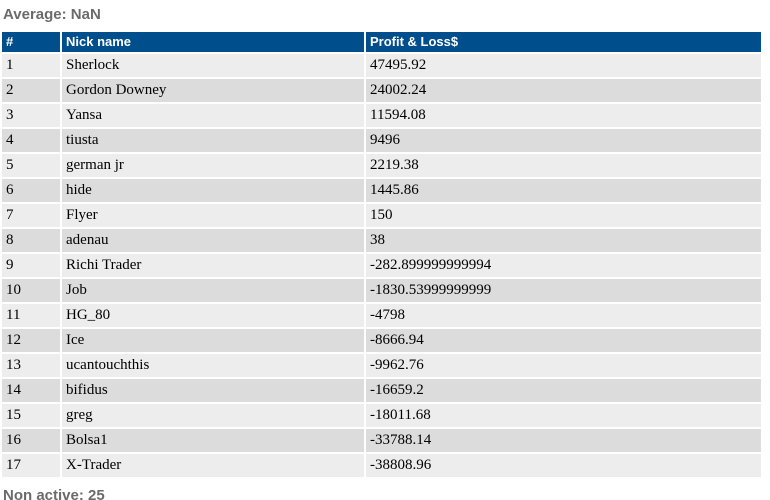  Describe the element at coordinates (563, 240) in the screenshot. I see `pnl-cell: 38` at that location.